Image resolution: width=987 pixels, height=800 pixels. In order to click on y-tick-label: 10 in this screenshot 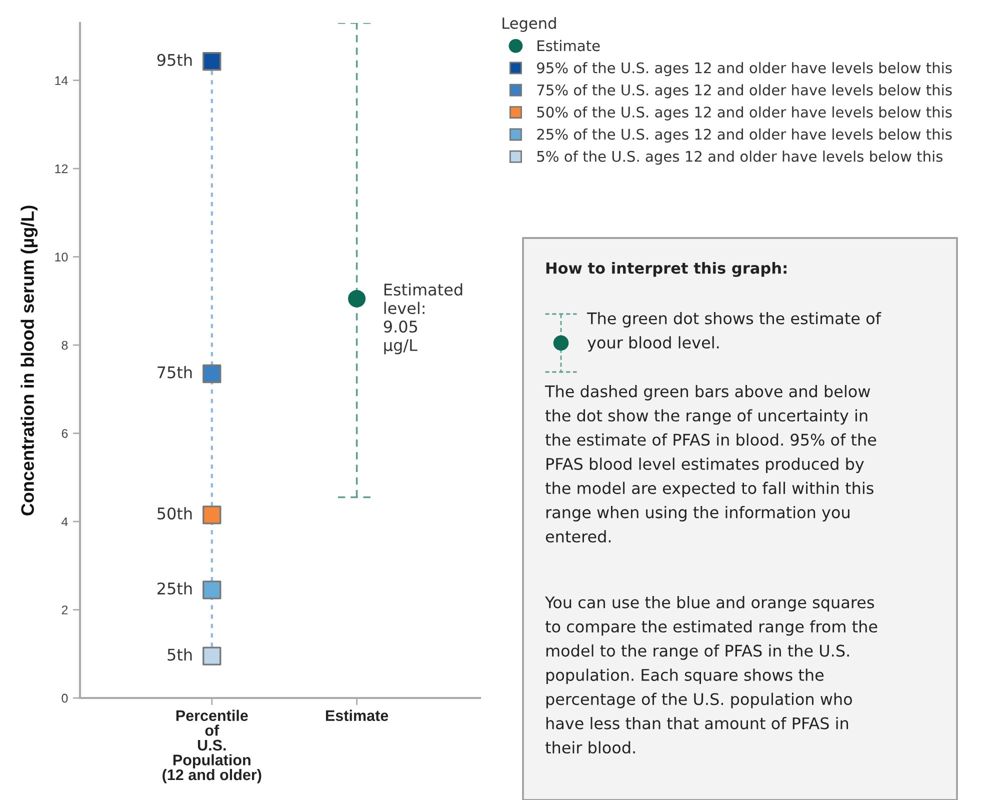, I will do `click(61, 257)`.